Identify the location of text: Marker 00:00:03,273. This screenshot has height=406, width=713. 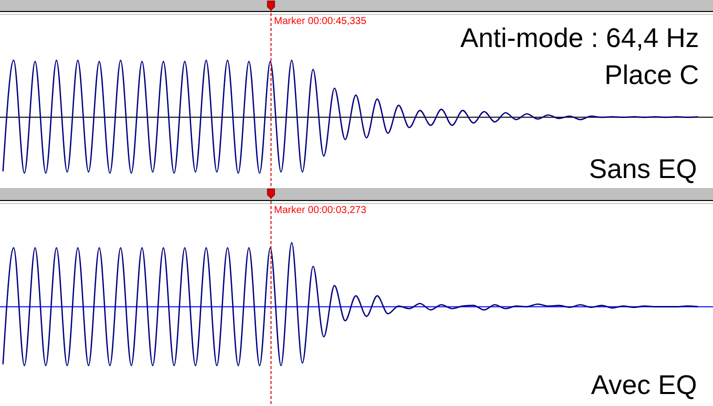
(320, 210).